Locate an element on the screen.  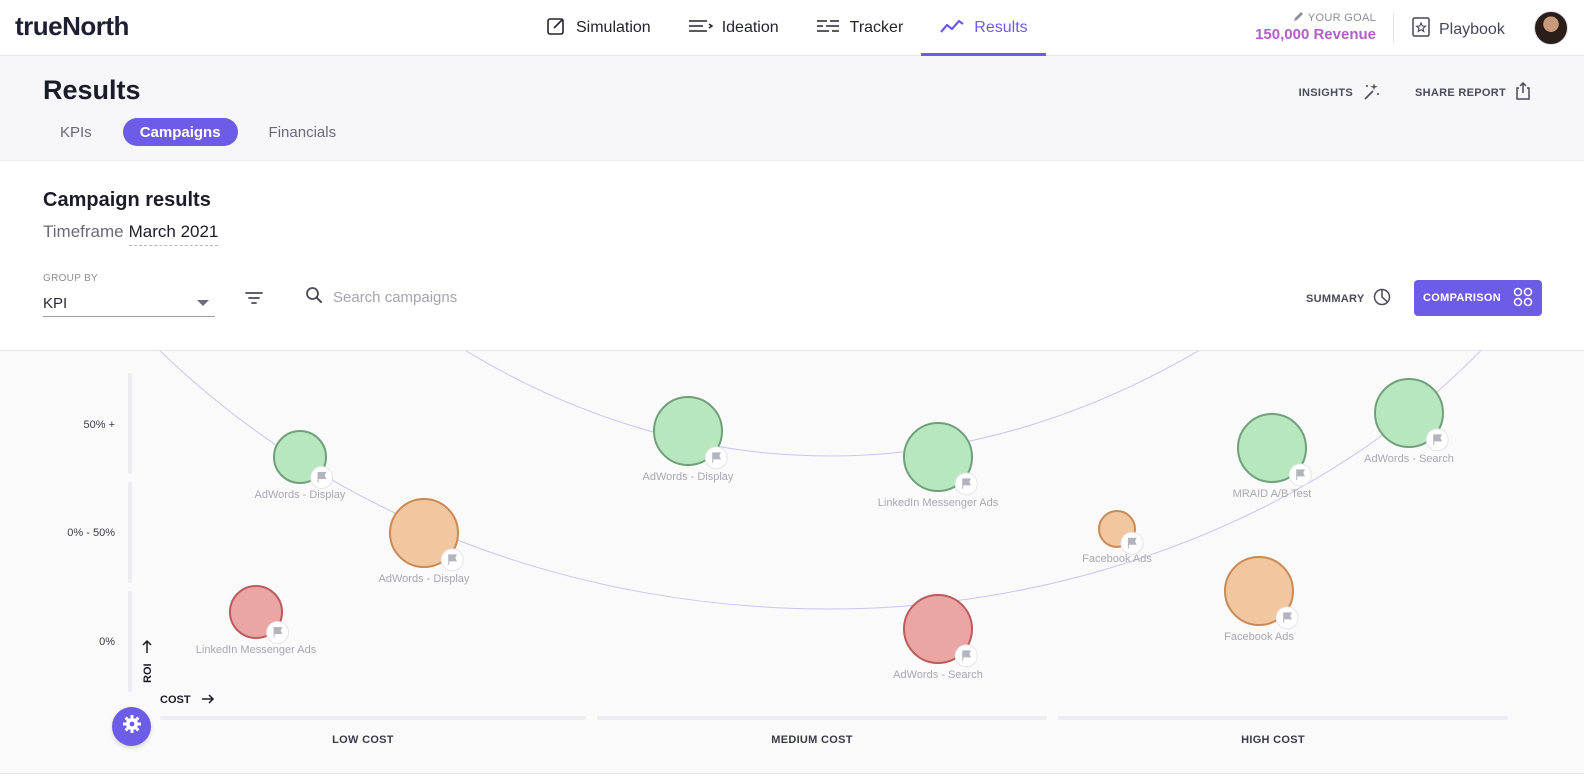
group-by-label: GROUP BY is located at coordinates (71, 278).